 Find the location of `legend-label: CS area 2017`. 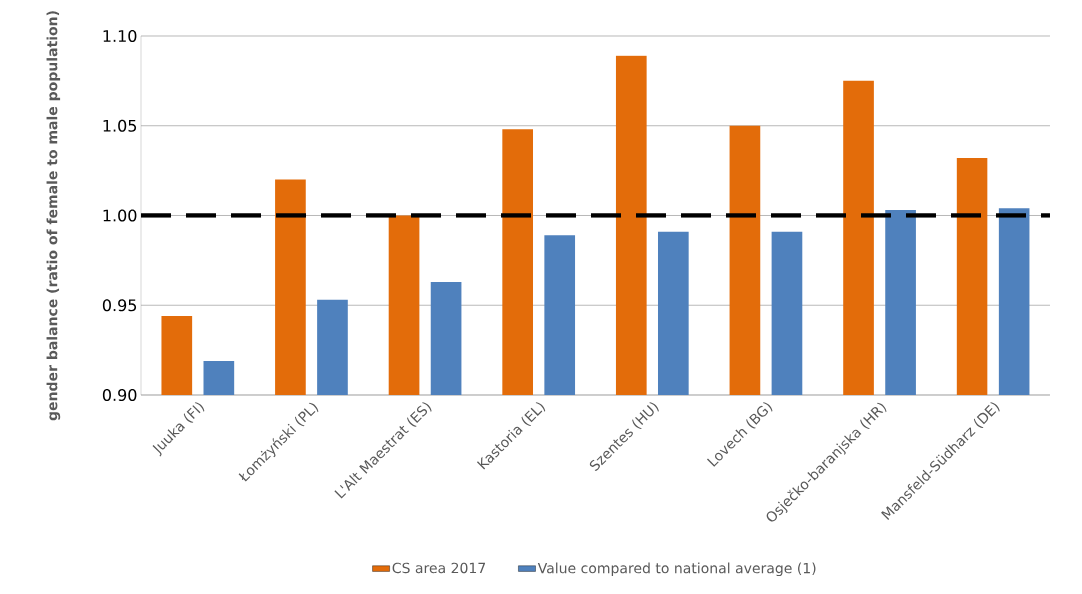

legend-label: CS area 2017 is located at coordinates (439, 568).